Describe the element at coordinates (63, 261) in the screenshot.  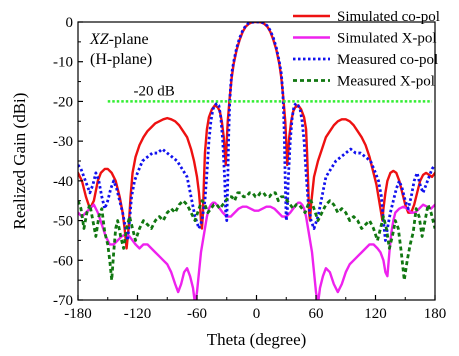
I see `y-tick-label: -60` at that location.